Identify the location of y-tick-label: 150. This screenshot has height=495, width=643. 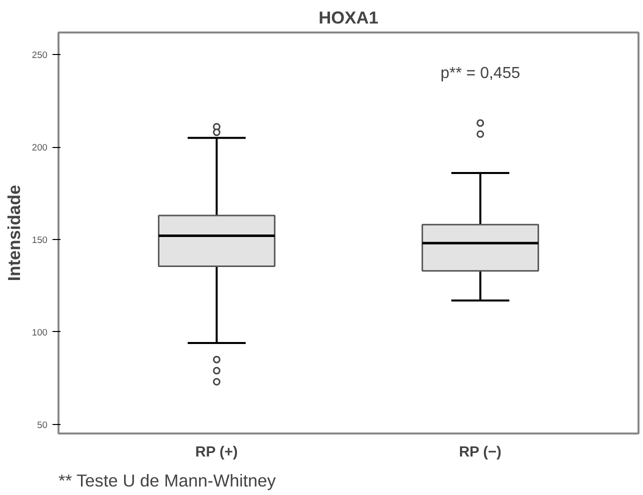
(40, 239).